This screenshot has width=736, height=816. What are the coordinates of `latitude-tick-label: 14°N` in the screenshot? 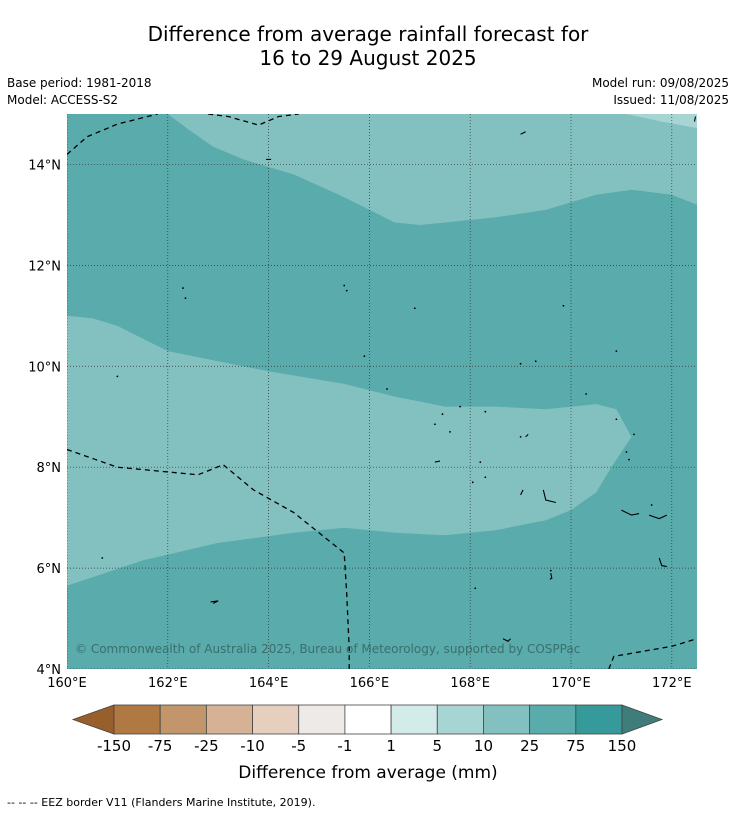 It's located at (44, 165).